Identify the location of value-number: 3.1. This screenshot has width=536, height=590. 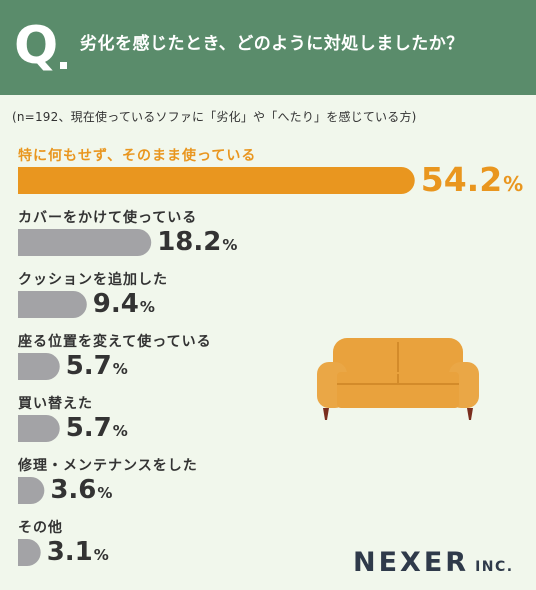
(69, 552).